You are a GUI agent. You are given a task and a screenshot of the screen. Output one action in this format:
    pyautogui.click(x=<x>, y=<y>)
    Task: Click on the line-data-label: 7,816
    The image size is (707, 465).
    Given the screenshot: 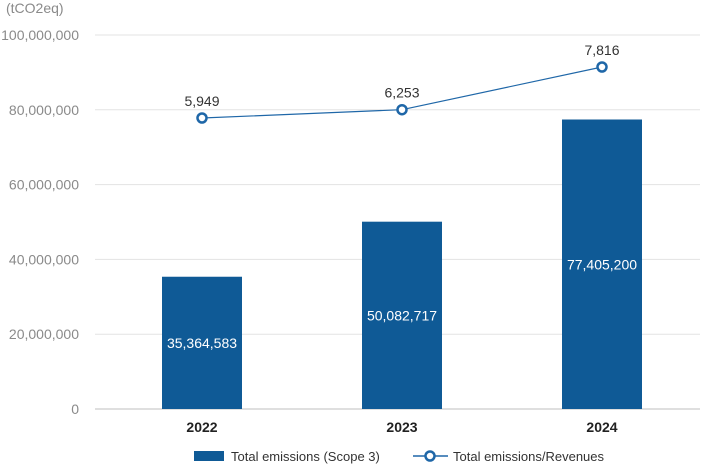 What is the action you would take?
    pyautogui.click(x=601, y=50)
    